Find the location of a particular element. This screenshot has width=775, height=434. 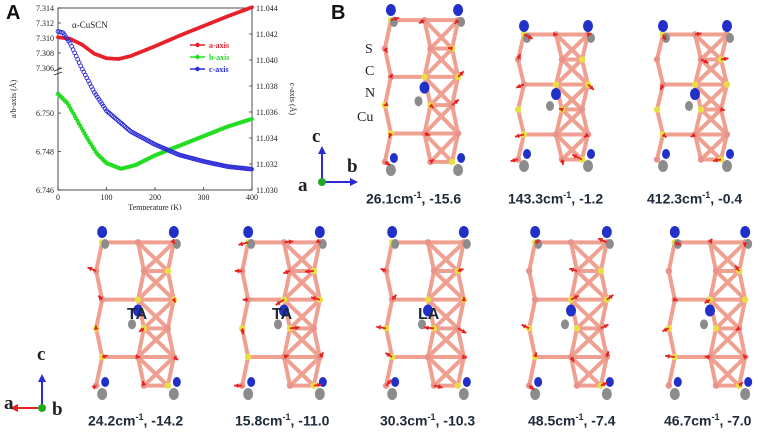

axis-origin is located at coordinates (42, 408).